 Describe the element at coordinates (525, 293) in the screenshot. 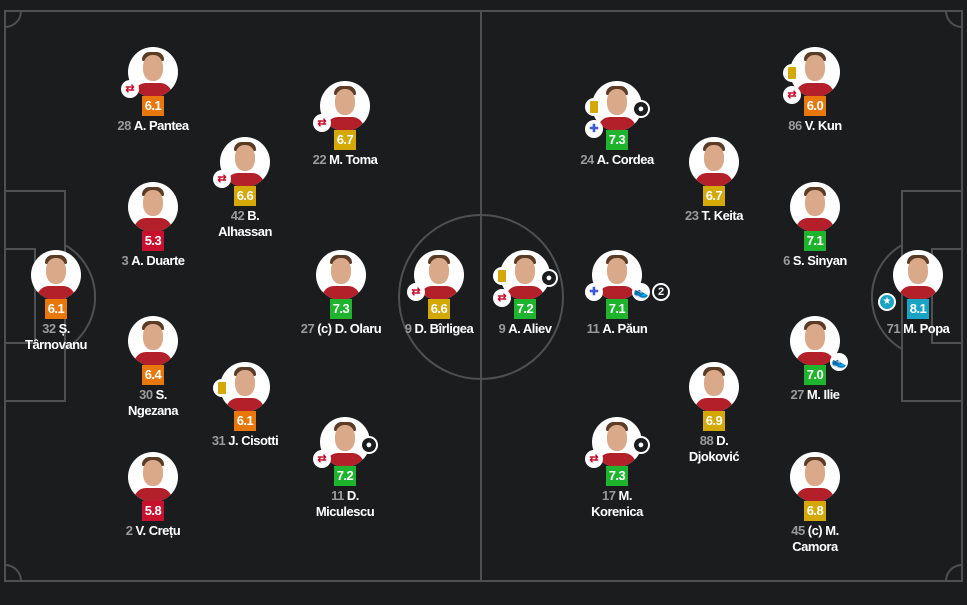

I see `player-card: ● ⇄ 7.2 9 A. Aliev` at that location.